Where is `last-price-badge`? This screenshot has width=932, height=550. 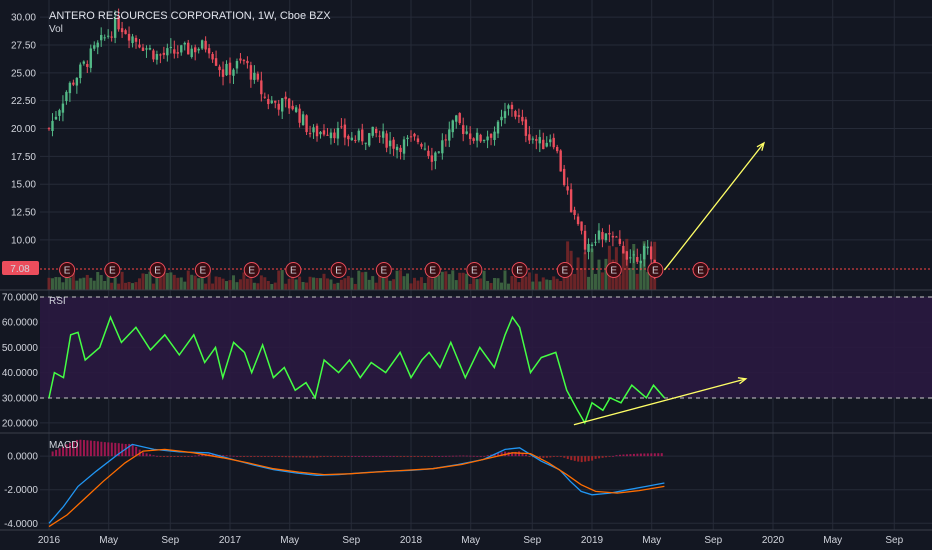 last-price-badge is located at coordinates (20, 268).